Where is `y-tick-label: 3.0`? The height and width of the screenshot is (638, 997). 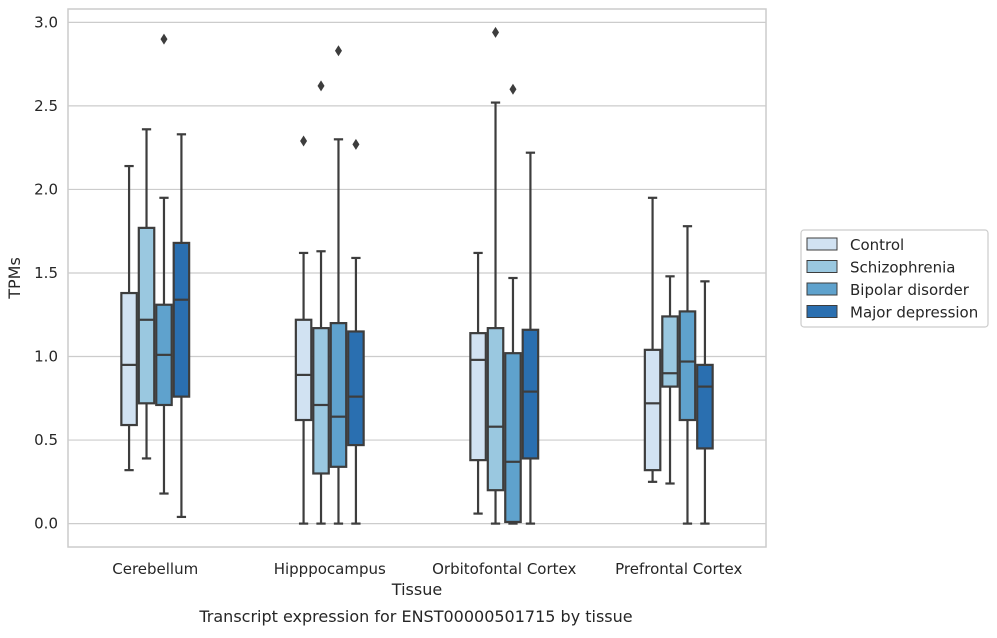 y-tick-label: 3.0 is located at coordinates (46, 22).